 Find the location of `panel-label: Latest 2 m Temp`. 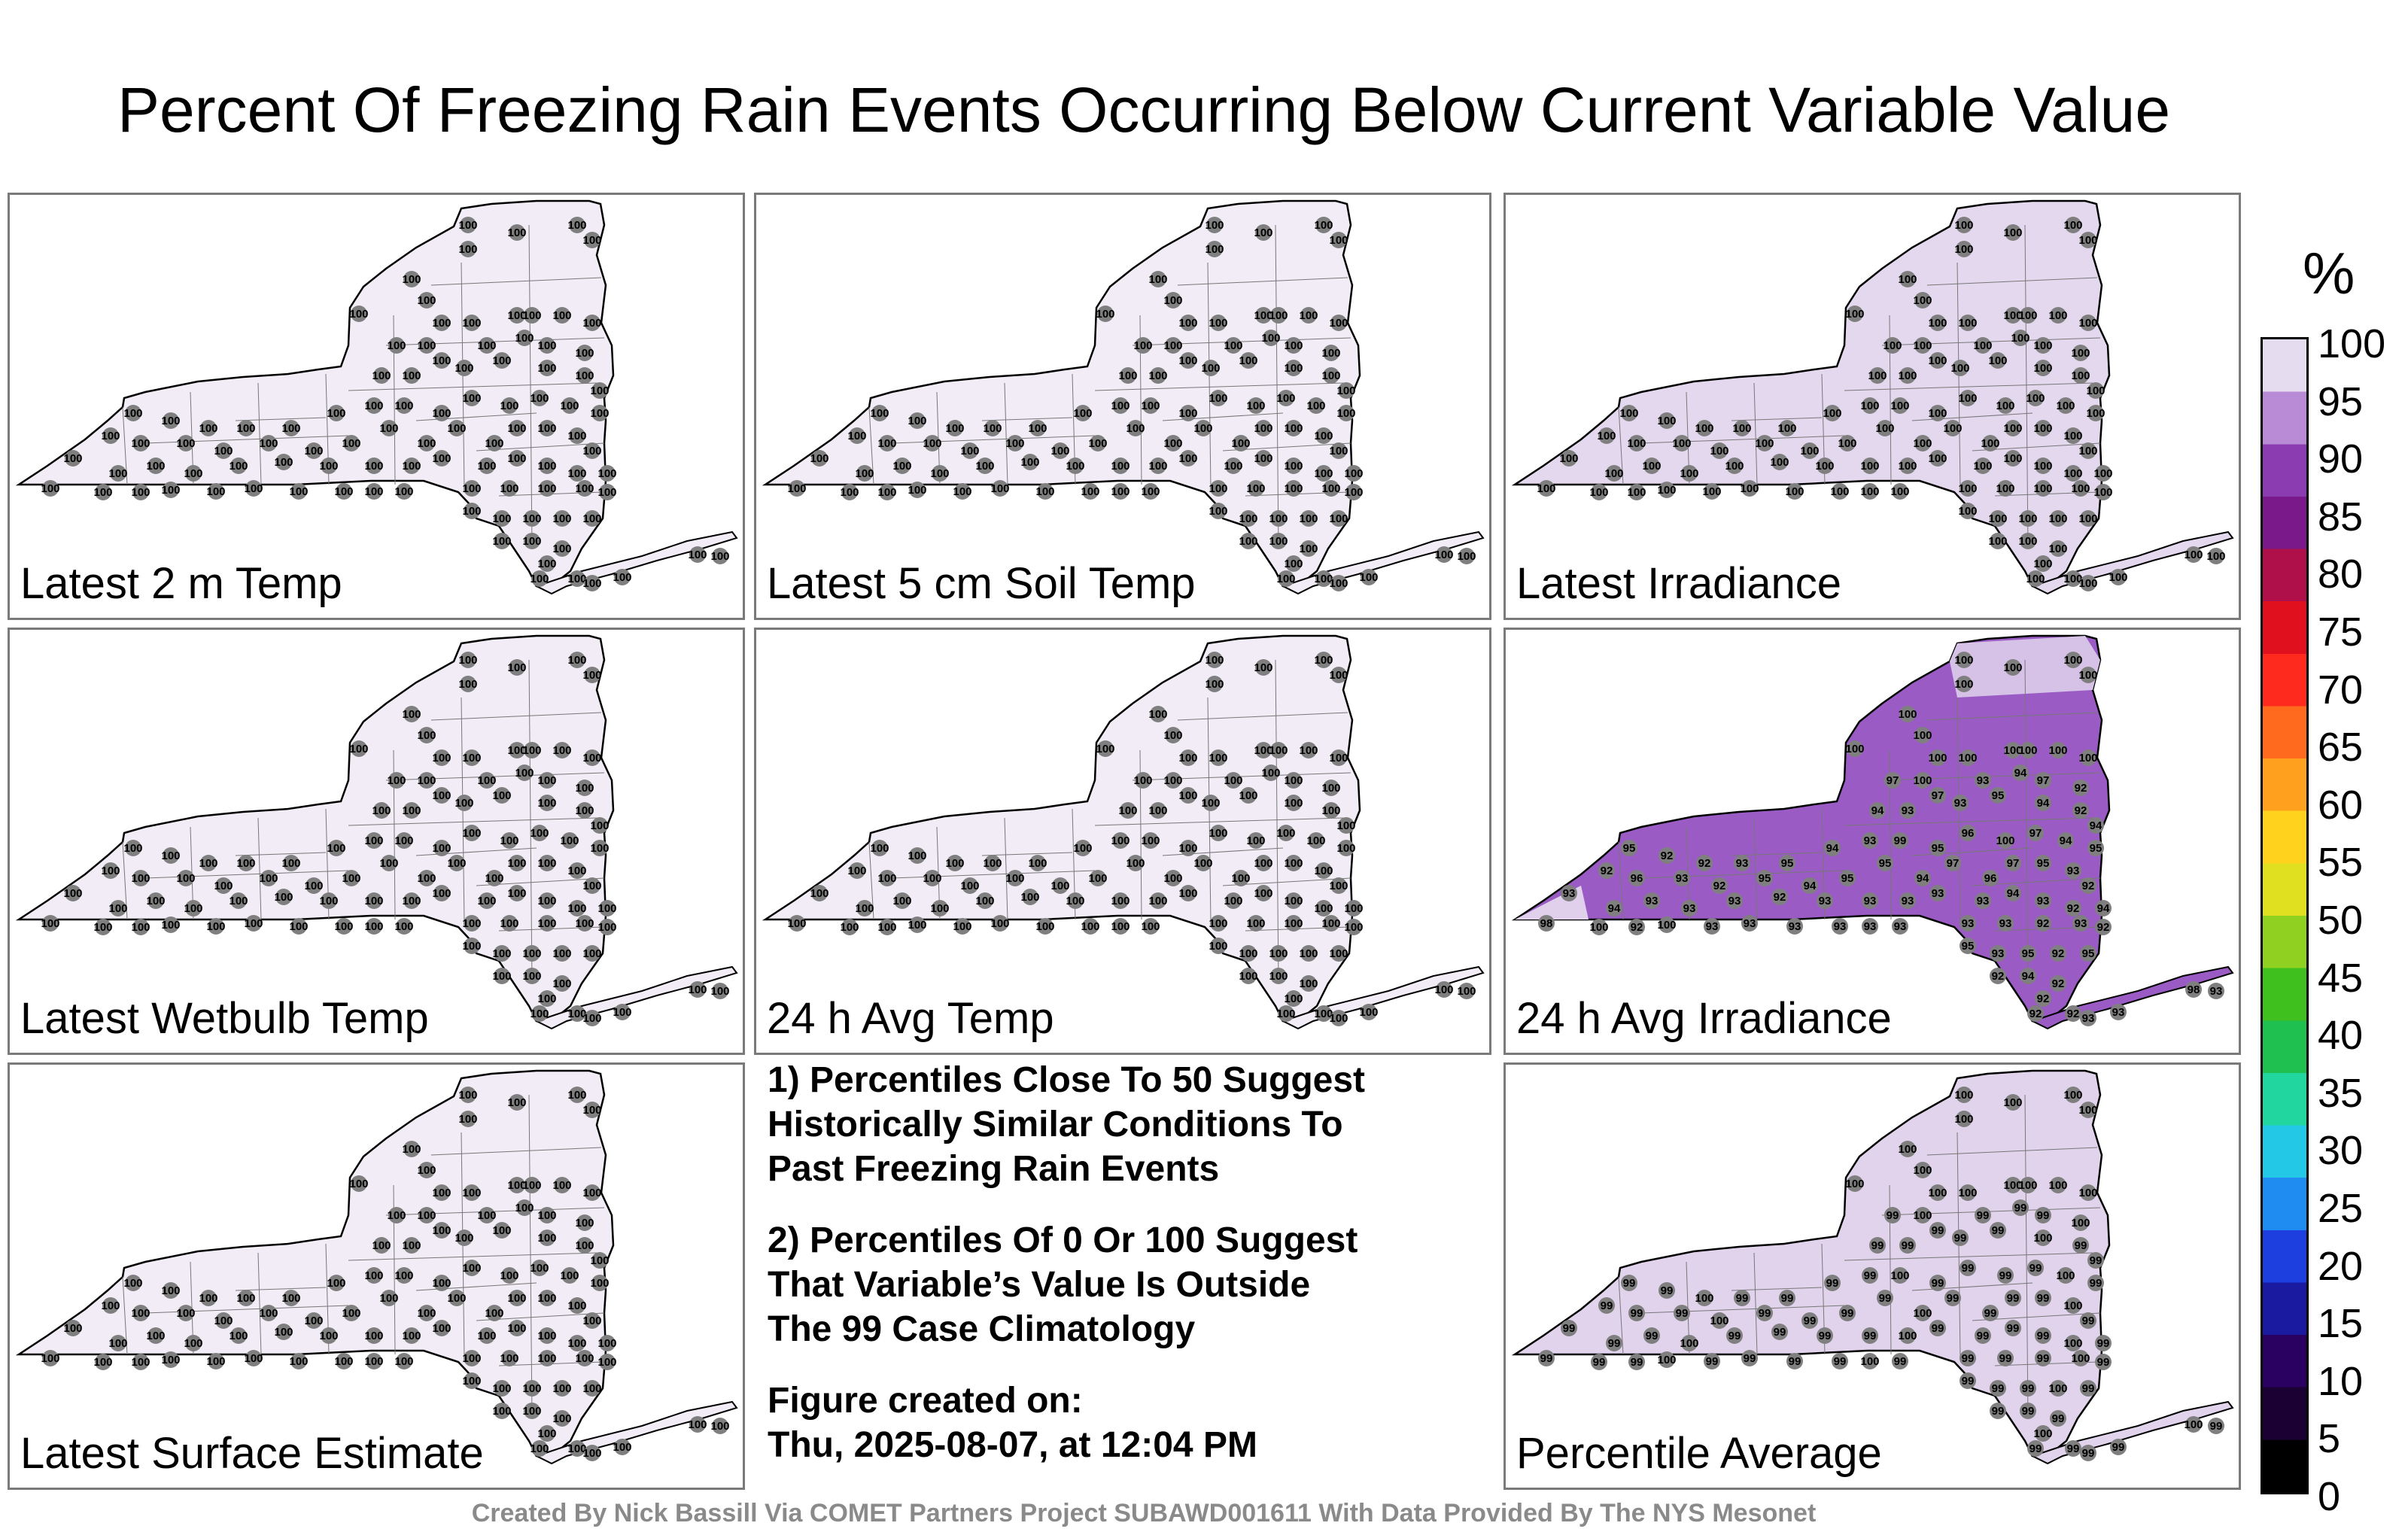

panel-label: Latest 2 m Temp is located at coordinates (181, 583).